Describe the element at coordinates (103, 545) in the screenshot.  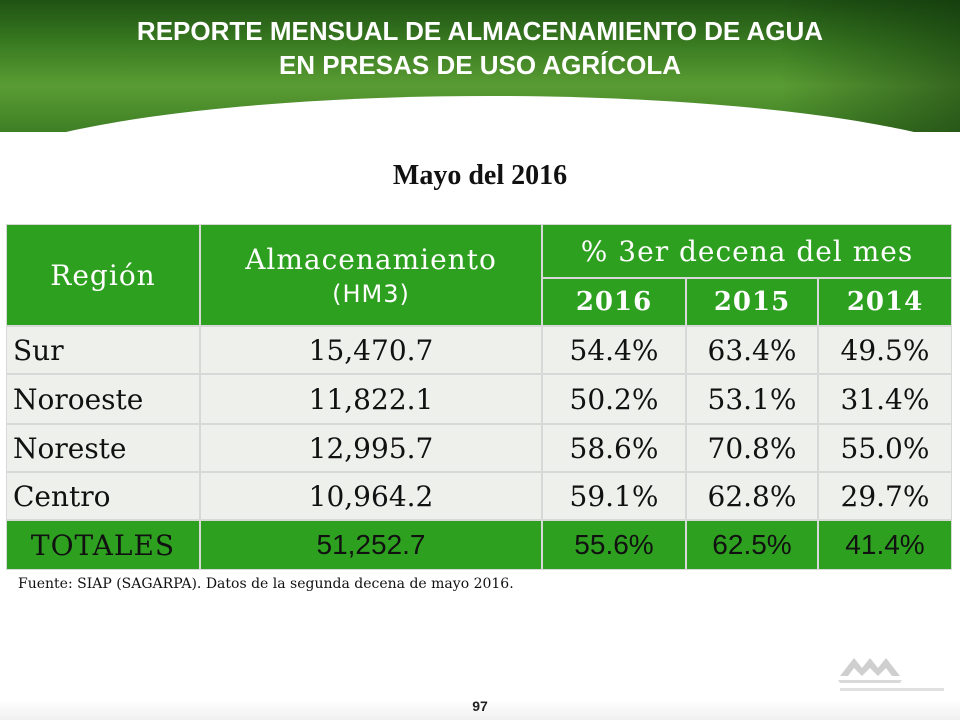
I see `totals-label: TOTALES` at that location.